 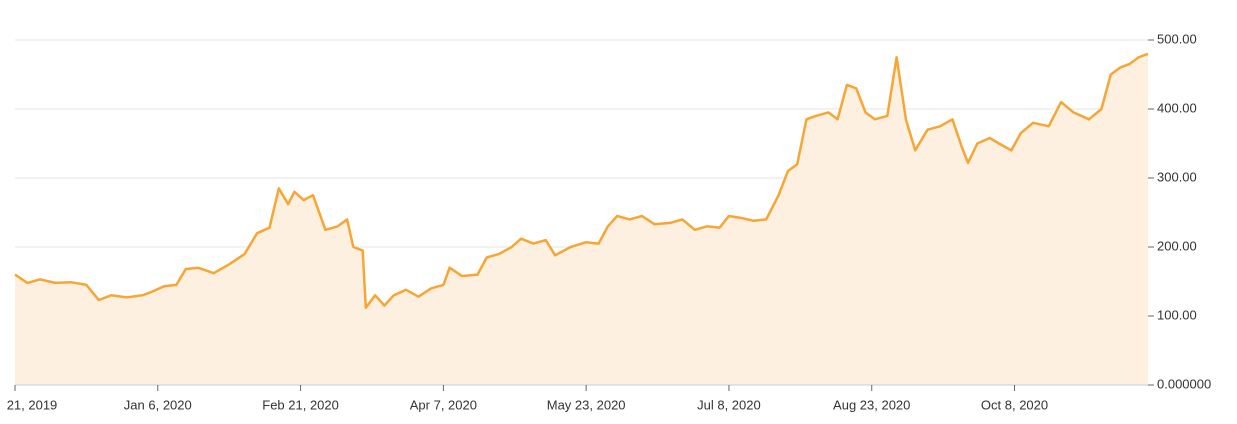 What do you see at coordinates (1177, 314) in the screenshot?
I see `y-tick-label: 100.00` at bounding box center [1177, 314].